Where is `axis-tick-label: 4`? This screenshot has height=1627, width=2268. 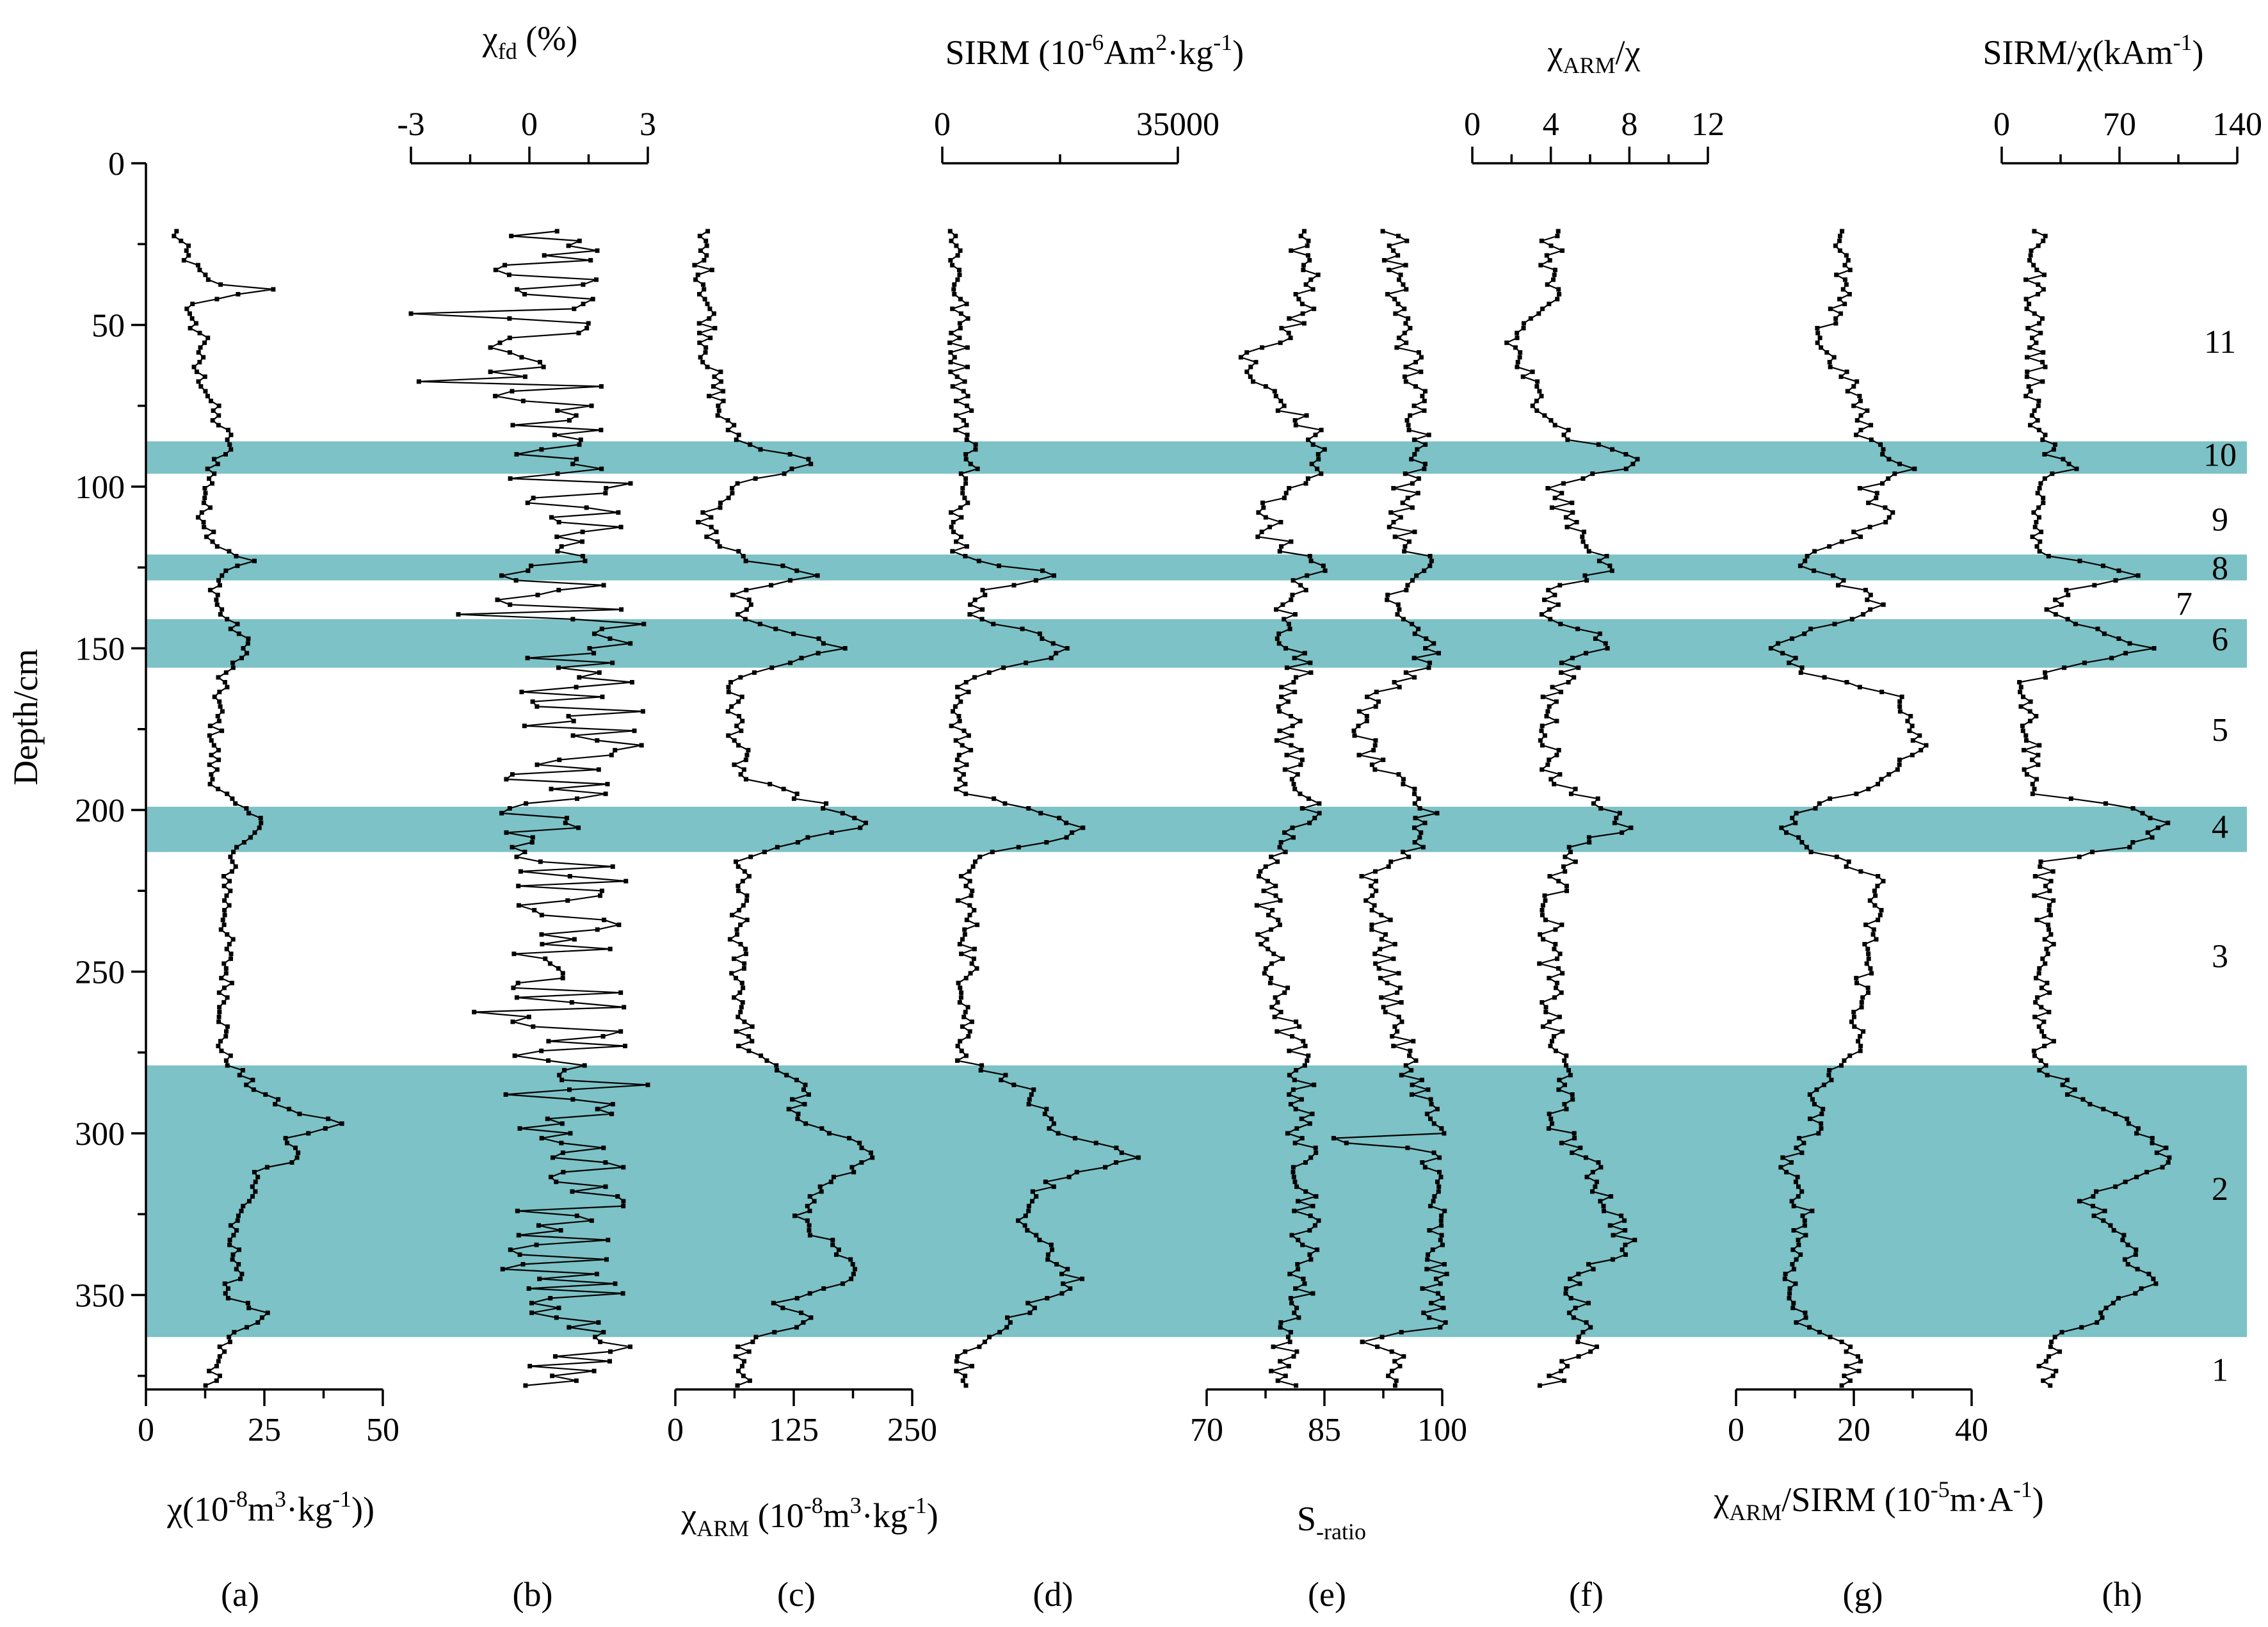 axis-tick-label: 4 is located at coordinates (1551, 124).